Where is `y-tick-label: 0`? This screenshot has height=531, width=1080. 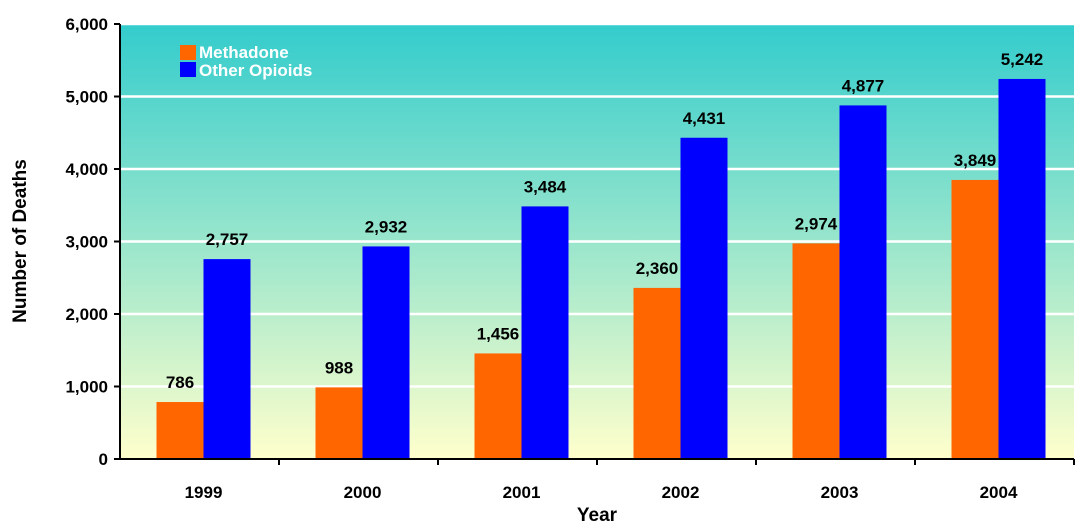 y-tick-label: 0 is located at coordinates (103, 459).